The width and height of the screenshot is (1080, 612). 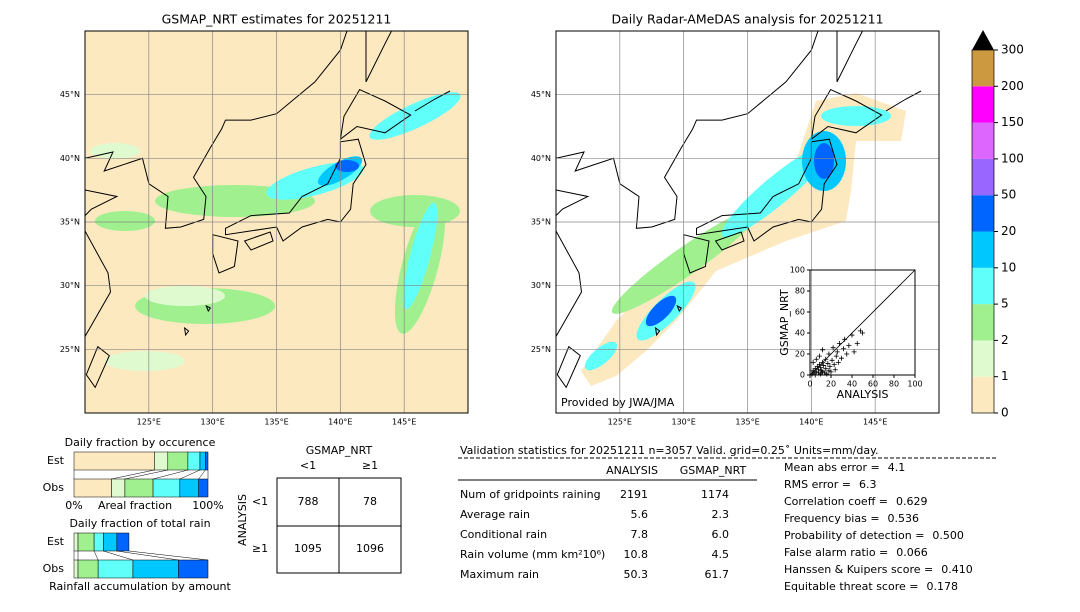 What do you see at coordinates (747, 422) in the screenshot?
I see `x-tick-label: 135°E` at bounding box center [747, 422].